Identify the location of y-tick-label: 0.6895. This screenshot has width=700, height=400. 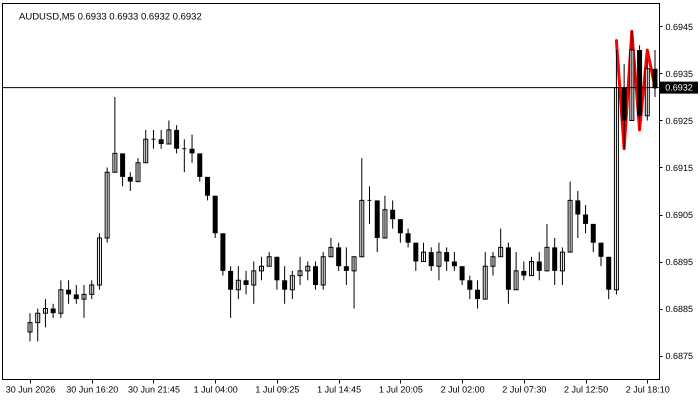
(680, 262).